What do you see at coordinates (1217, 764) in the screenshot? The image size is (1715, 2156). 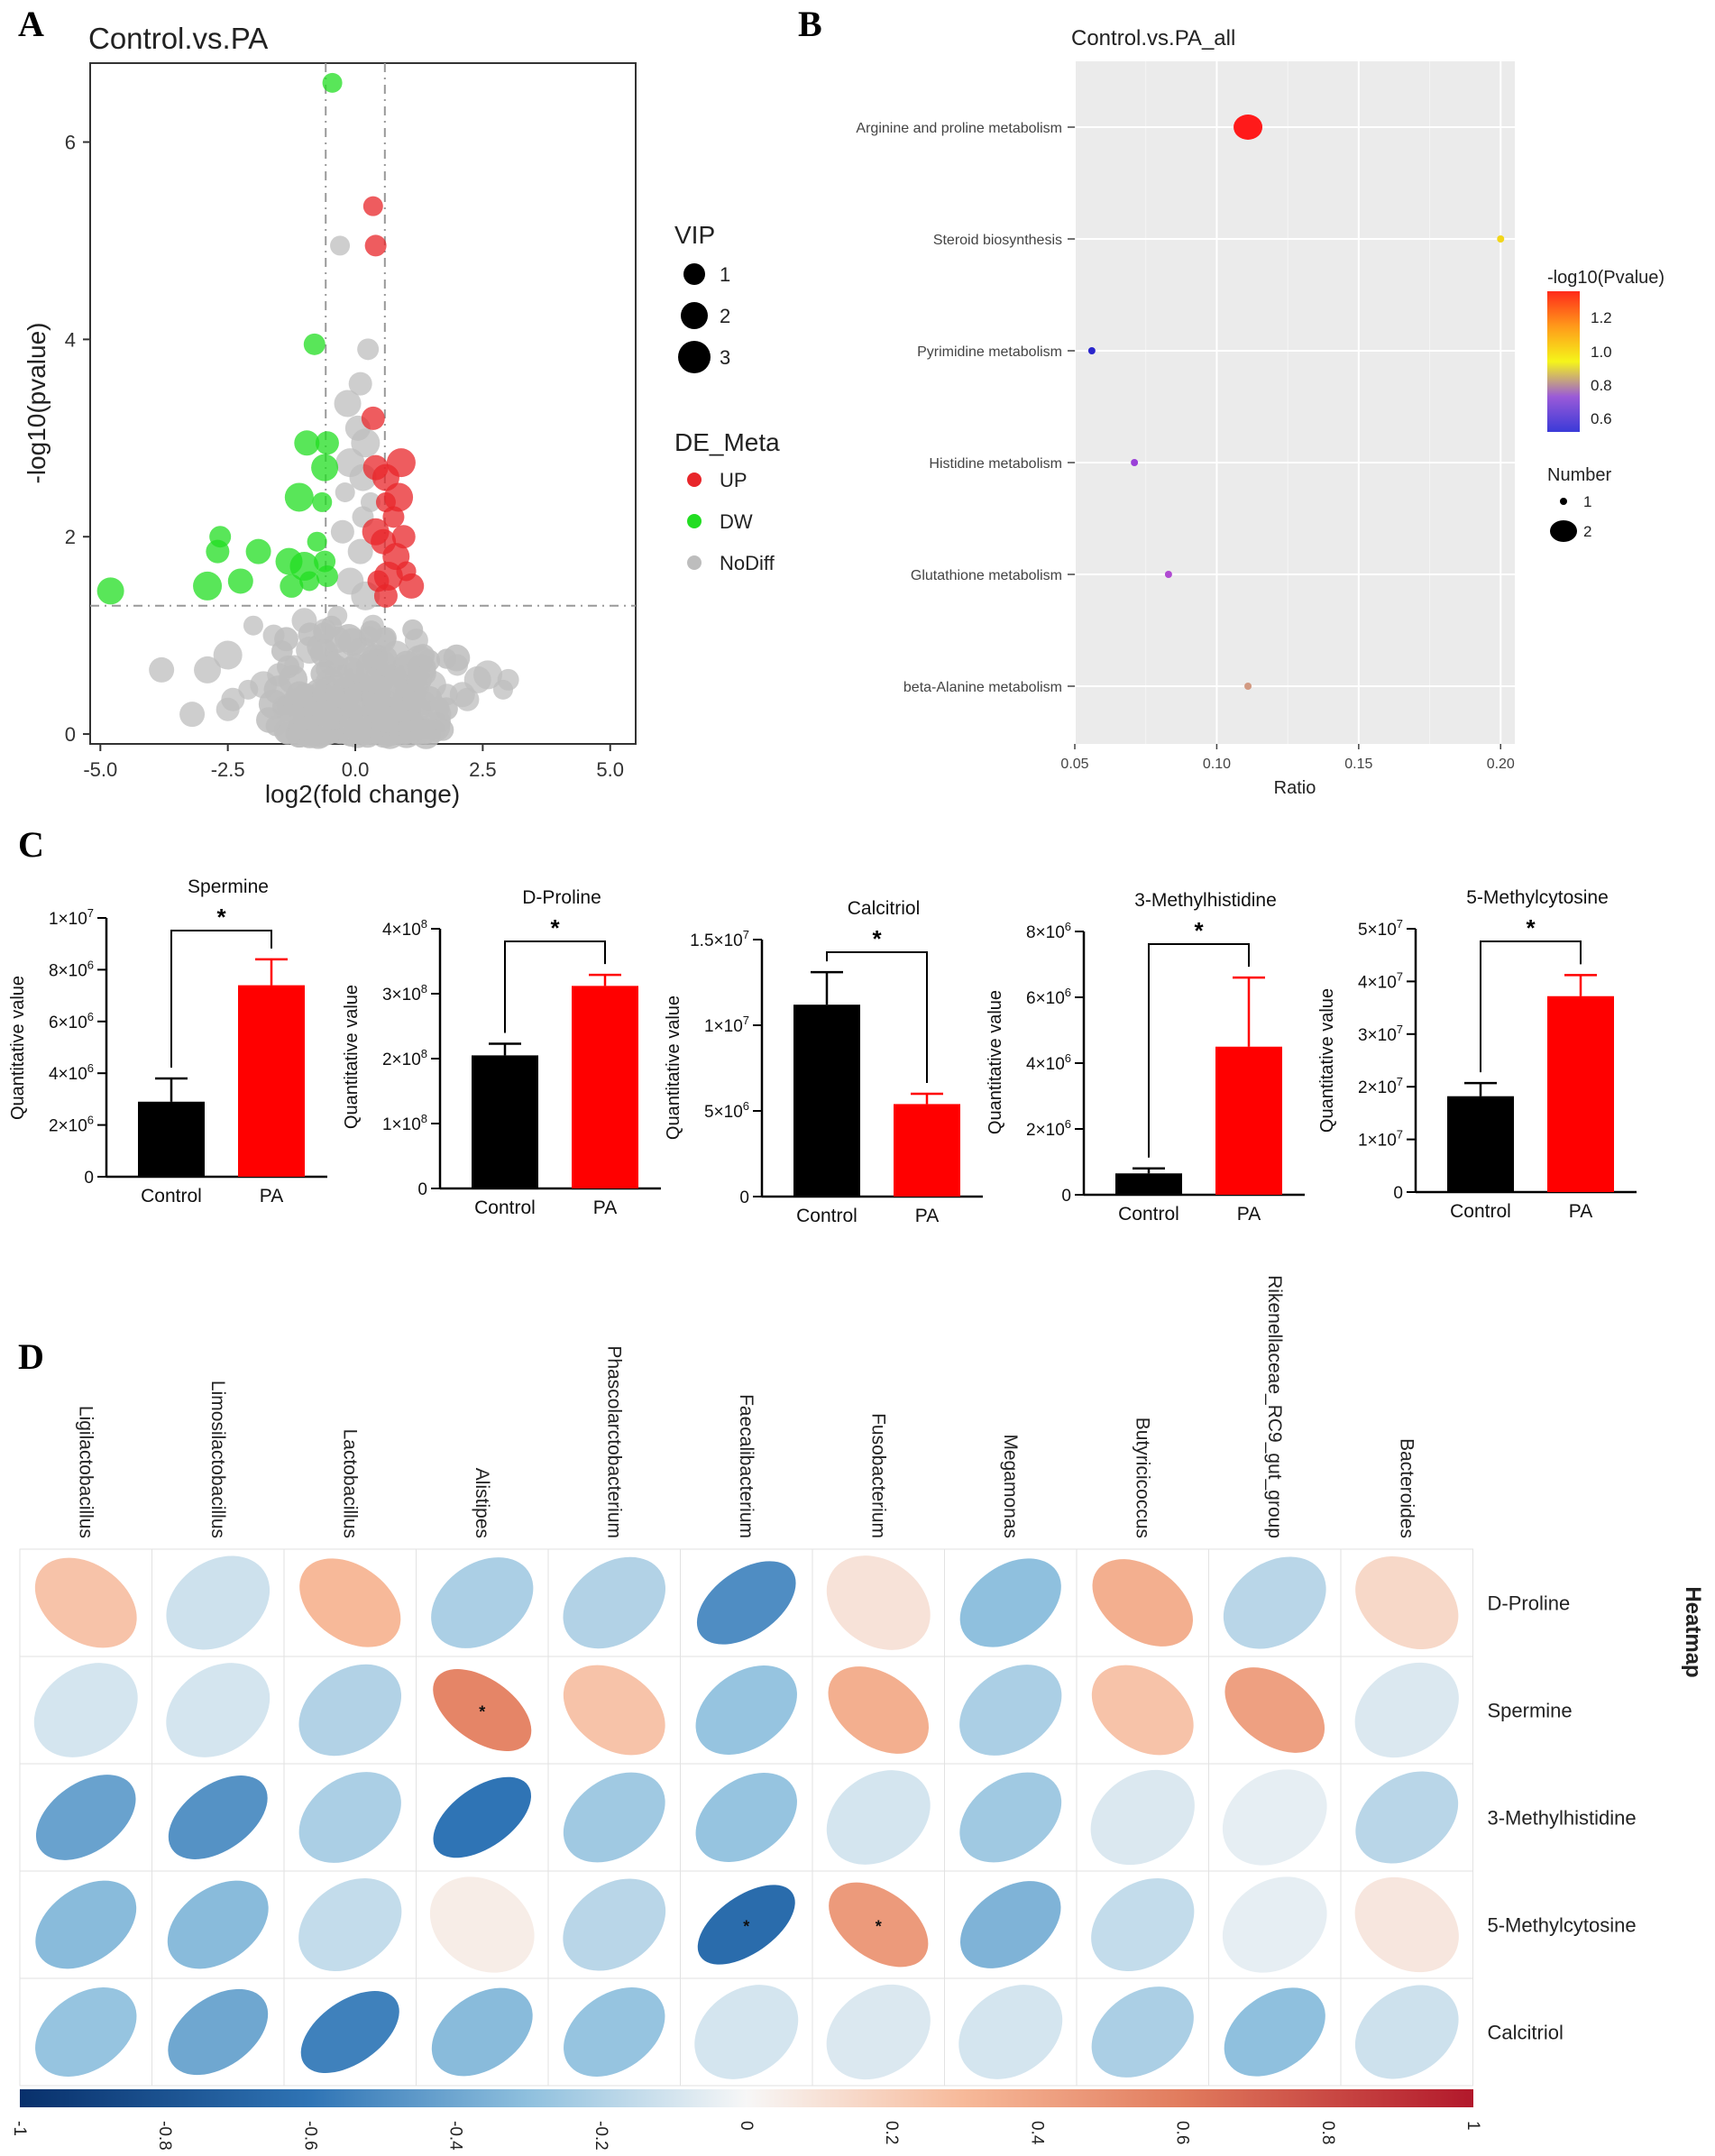 I see `pathway-x-tick-label: 0.10` at bounding box center [1217, 764].